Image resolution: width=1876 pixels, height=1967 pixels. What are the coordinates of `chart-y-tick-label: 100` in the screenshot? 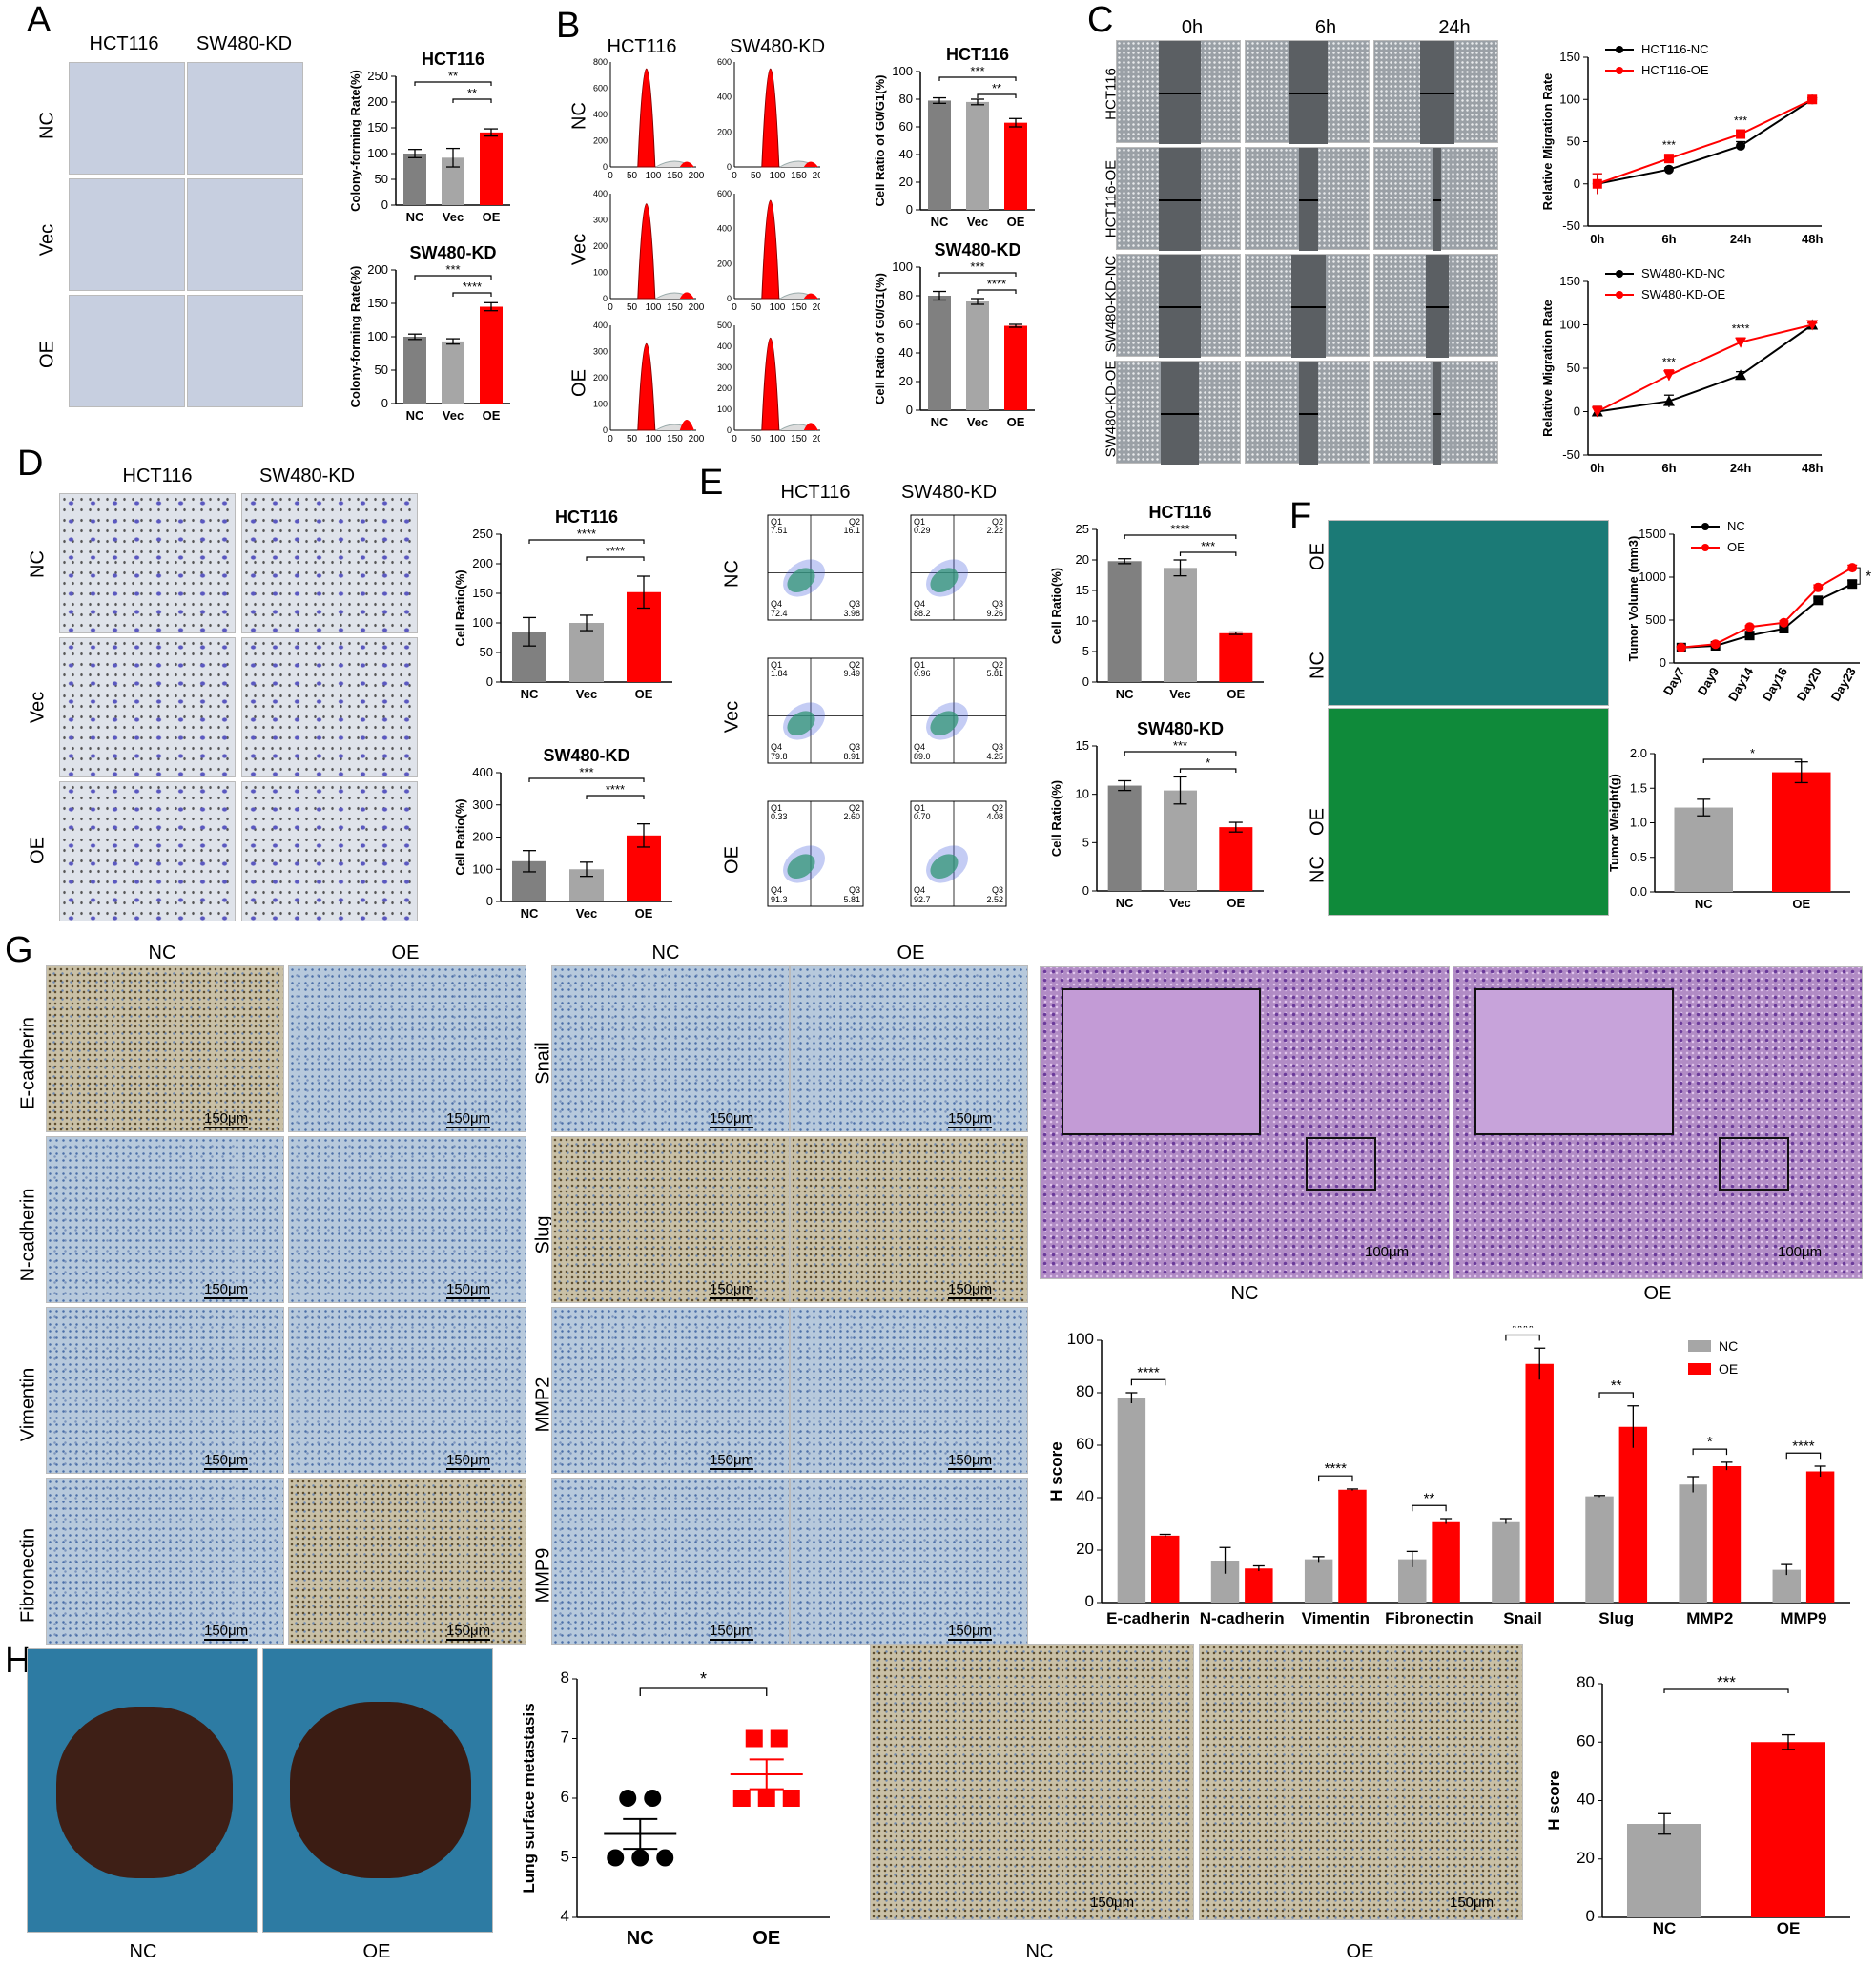 It's located at (377, 336).